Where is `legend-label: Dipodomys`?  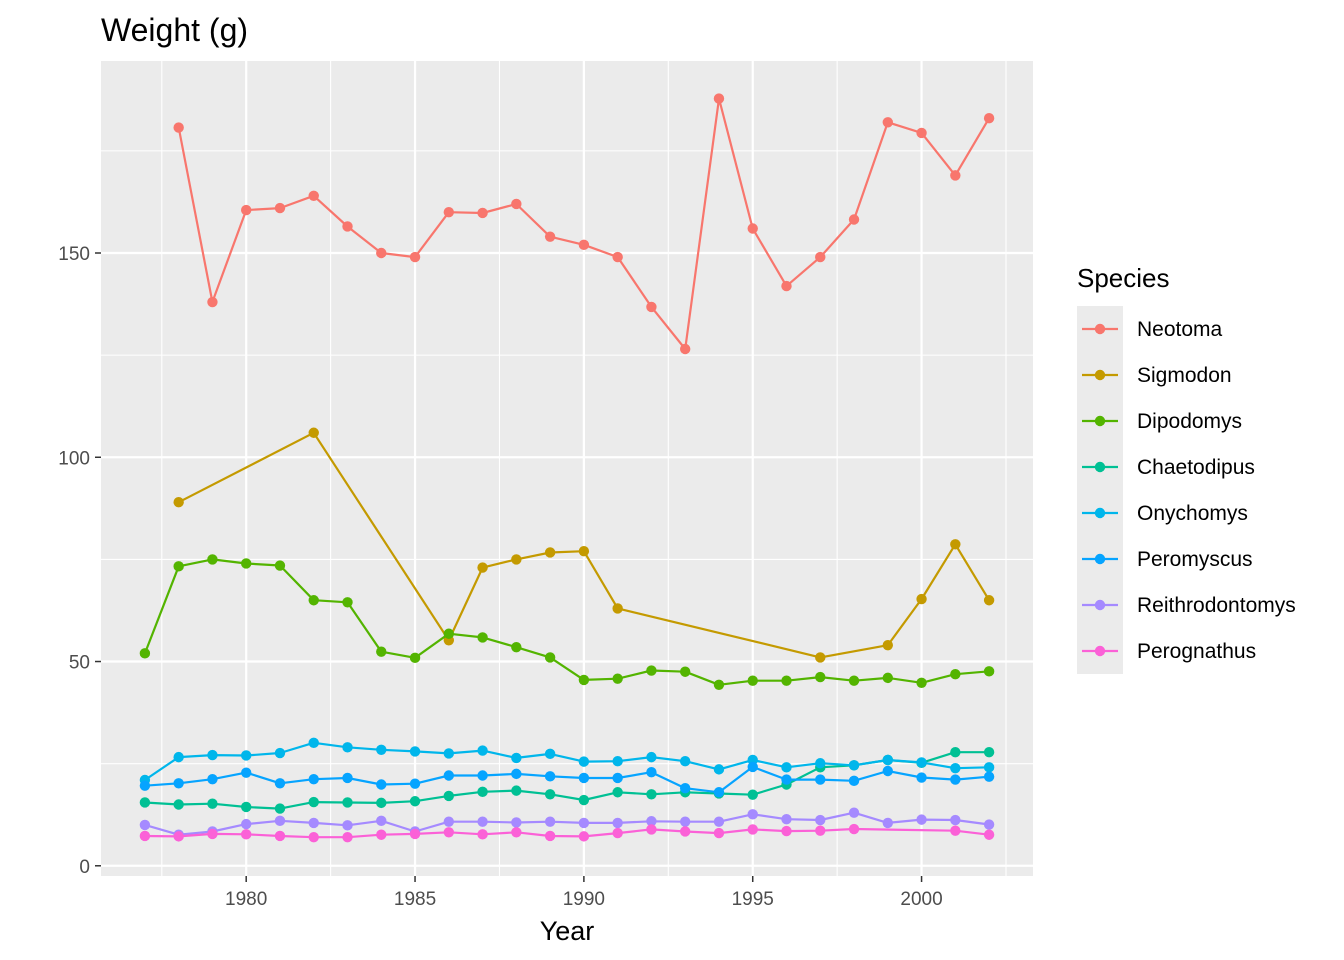 legend-label: Dipodomys is located at coordinates (1189, 421).